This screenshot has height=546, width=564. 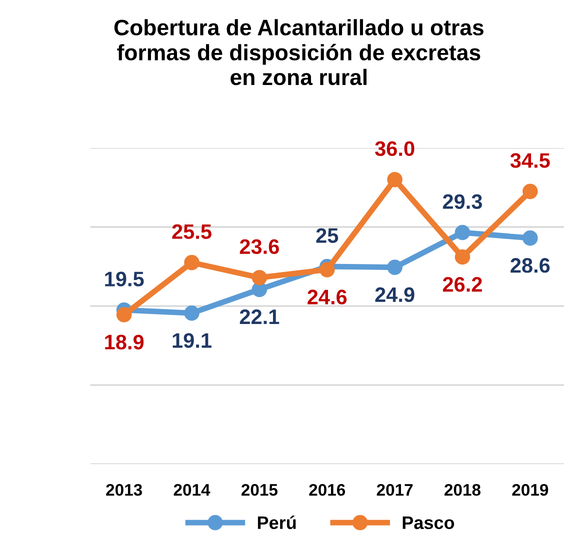 What do you see at coordinates (192, 490) in the screenshot?
I see `x-tick-label: 2014` at bounding box center [192, 490].